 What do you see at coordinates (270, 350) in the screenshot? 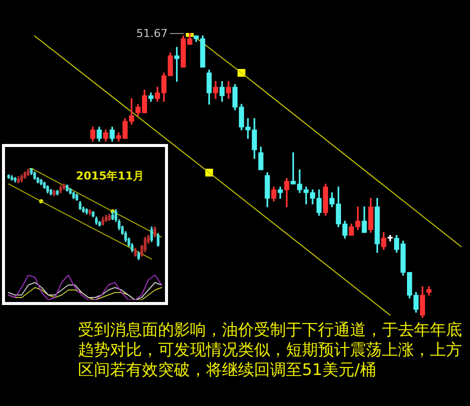
I see `text: 受到消息面的影响，油价受制于下行通道，于去年年底趋势对比，可发现情况类似，短期预计震荡上涨，上方区间若有效突破，将继续回调至51美元/桶` at bounding box center [270, 350].